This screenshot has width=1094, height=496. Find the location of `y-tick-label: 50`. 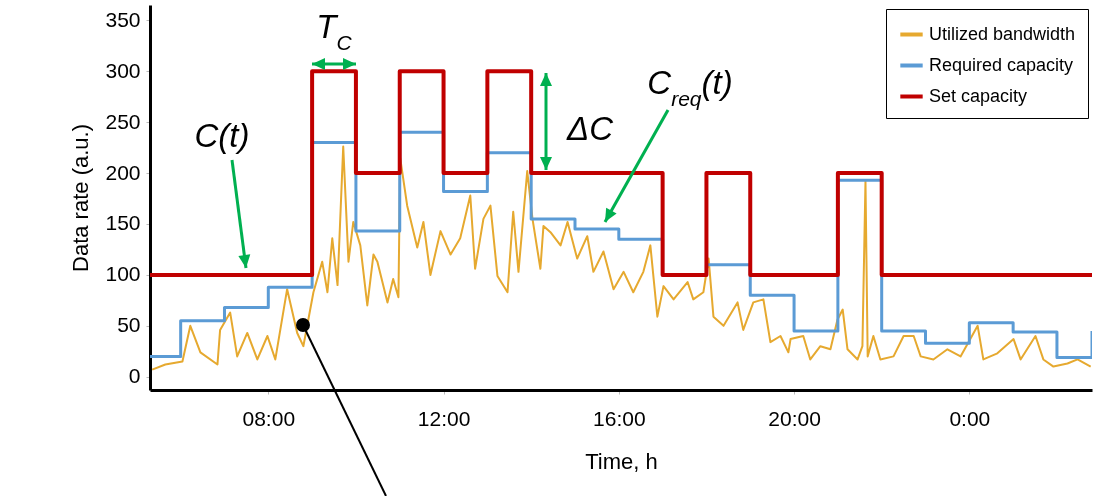

y-tick-label: 50 is located at coordinates (129, 325).